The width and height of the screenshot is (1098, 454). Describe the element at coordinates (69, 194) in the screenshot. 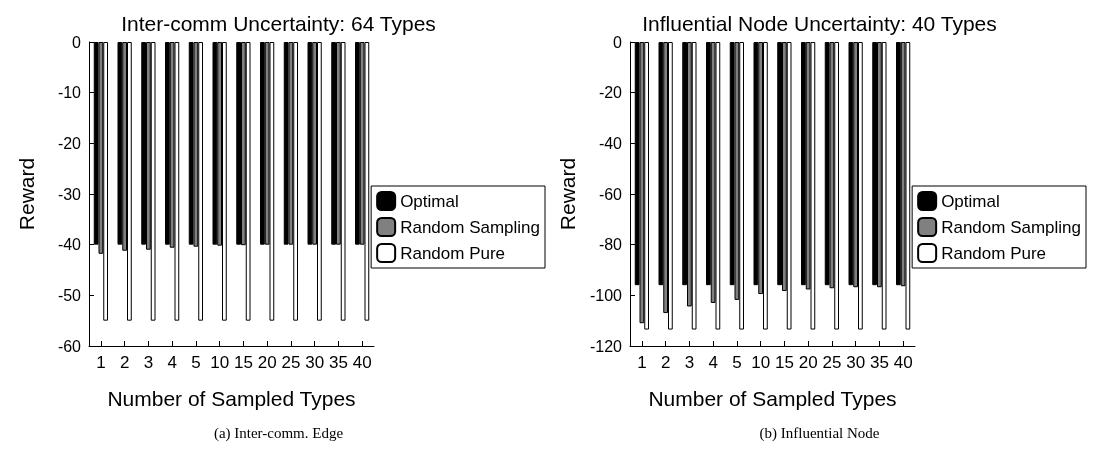

I see `y-tick-label: -30` at that location.